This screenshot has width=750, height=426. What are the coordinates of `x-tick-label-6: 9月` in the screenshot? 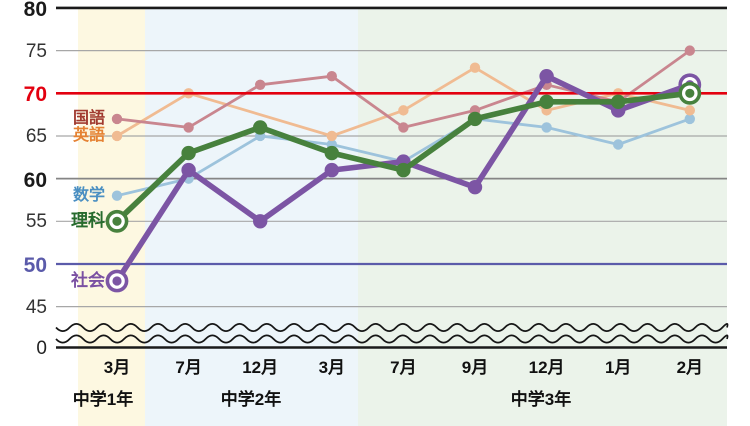 It's located at (475, 367).